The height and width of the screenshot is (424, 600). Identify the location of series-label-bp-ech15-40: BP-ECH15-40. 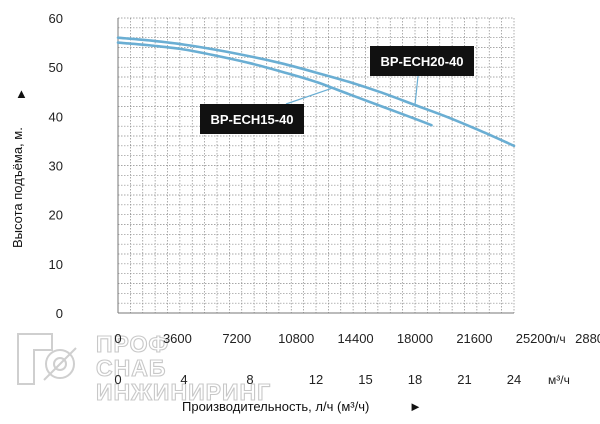
(251, 119).